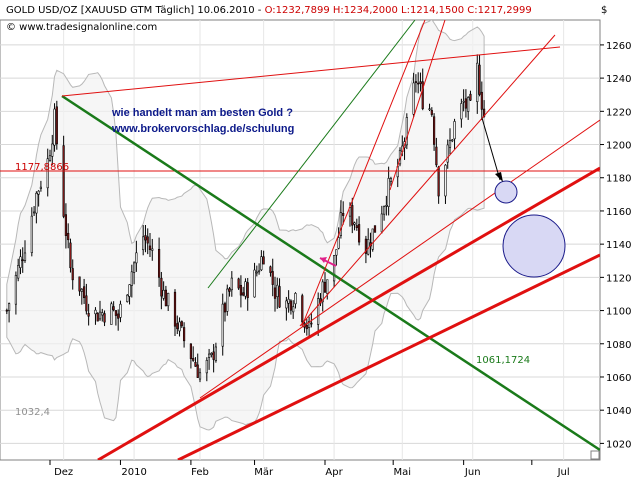 The image size is (640, 480). Describe the element at coordinates (202, 113) in the screenshot. I see `annotation-question: wie handelt man am besten Gold ?` at that location.